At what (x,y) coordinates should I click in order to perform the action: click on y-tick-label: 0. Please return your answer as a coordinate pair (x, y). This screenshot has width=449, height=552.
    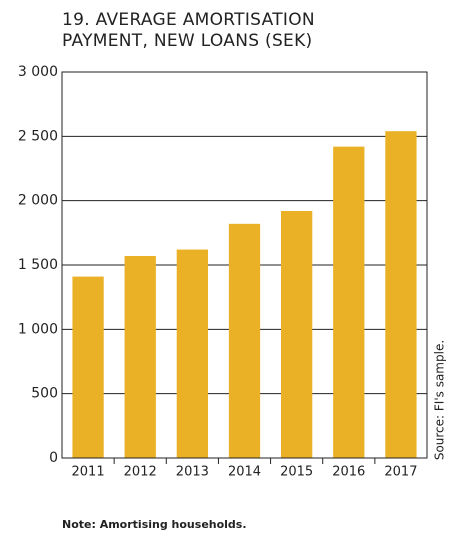
    Looking at the image, I should click on (53, 458).